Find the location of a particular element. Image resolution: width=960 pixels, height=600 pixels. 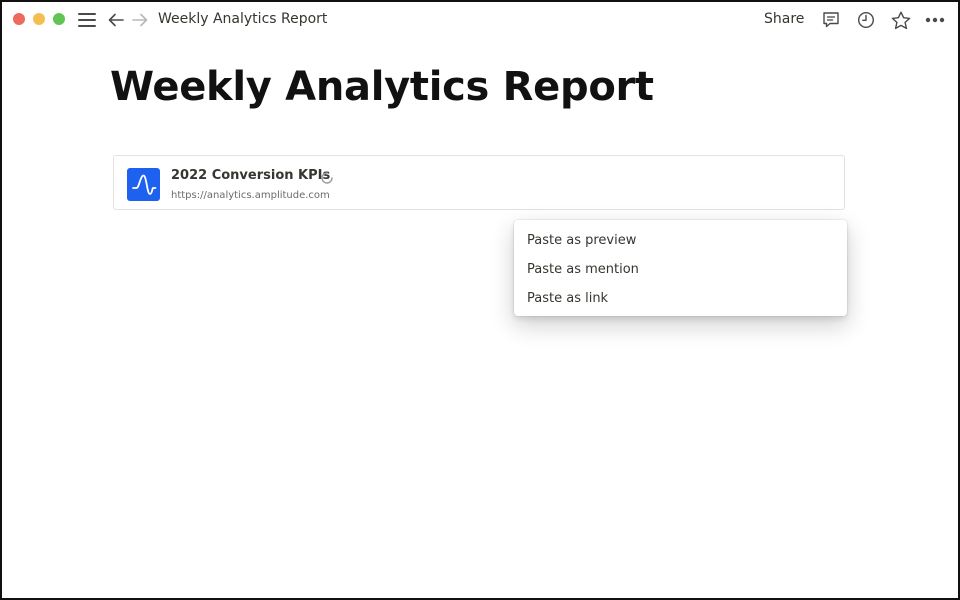

clock-icon is located at coordinates (866, 20).